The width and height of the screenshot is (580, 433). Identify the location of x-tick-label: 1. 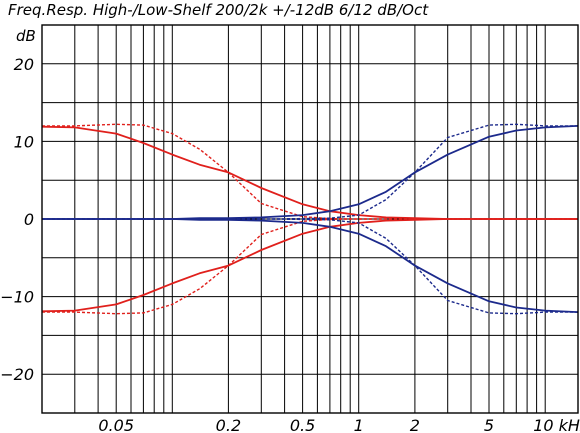
(359, 424).